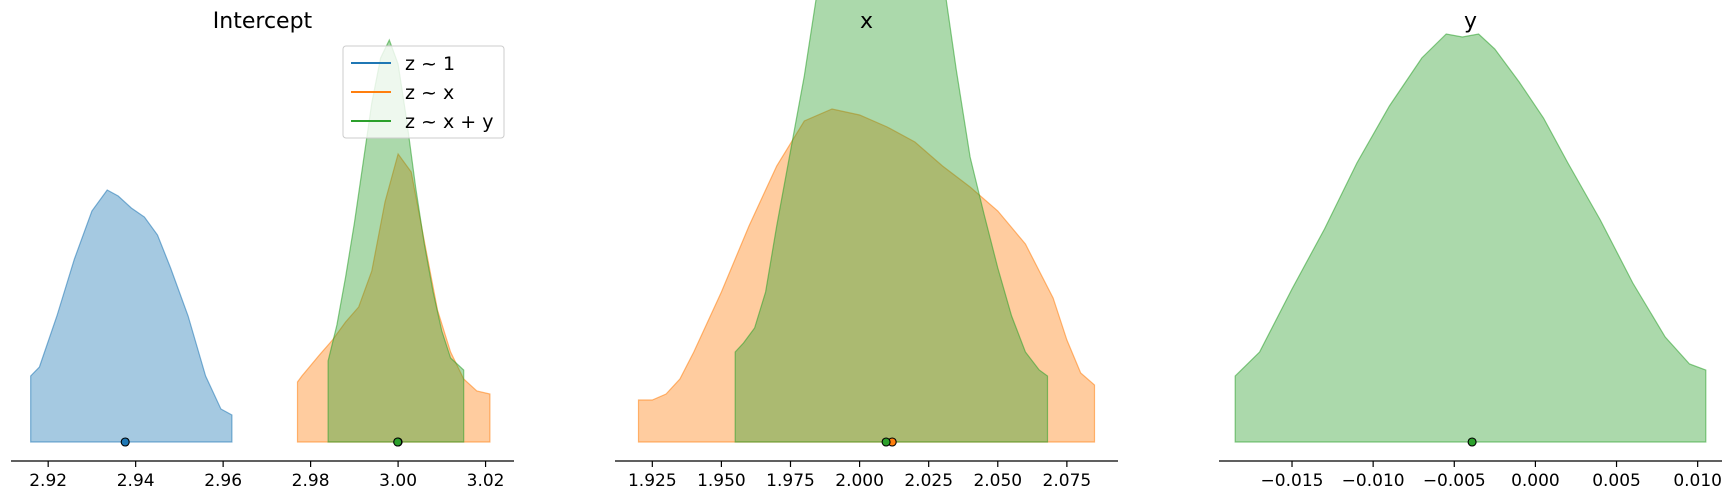 The width and height of the screenshot is (1732, 500). What do you see at coordinates (790, 481) in the screenshot?
I see `tick-label: 1.975` at bounding box center [790, 481].